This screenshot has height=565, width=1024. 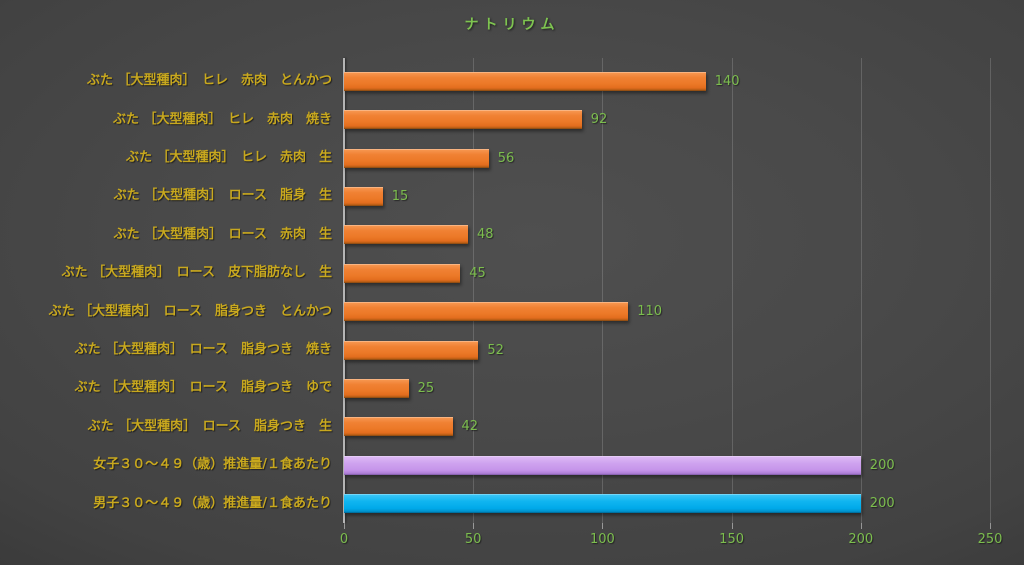 I want to click on x-axis-label-0: 0, so click(x=344, y=539).